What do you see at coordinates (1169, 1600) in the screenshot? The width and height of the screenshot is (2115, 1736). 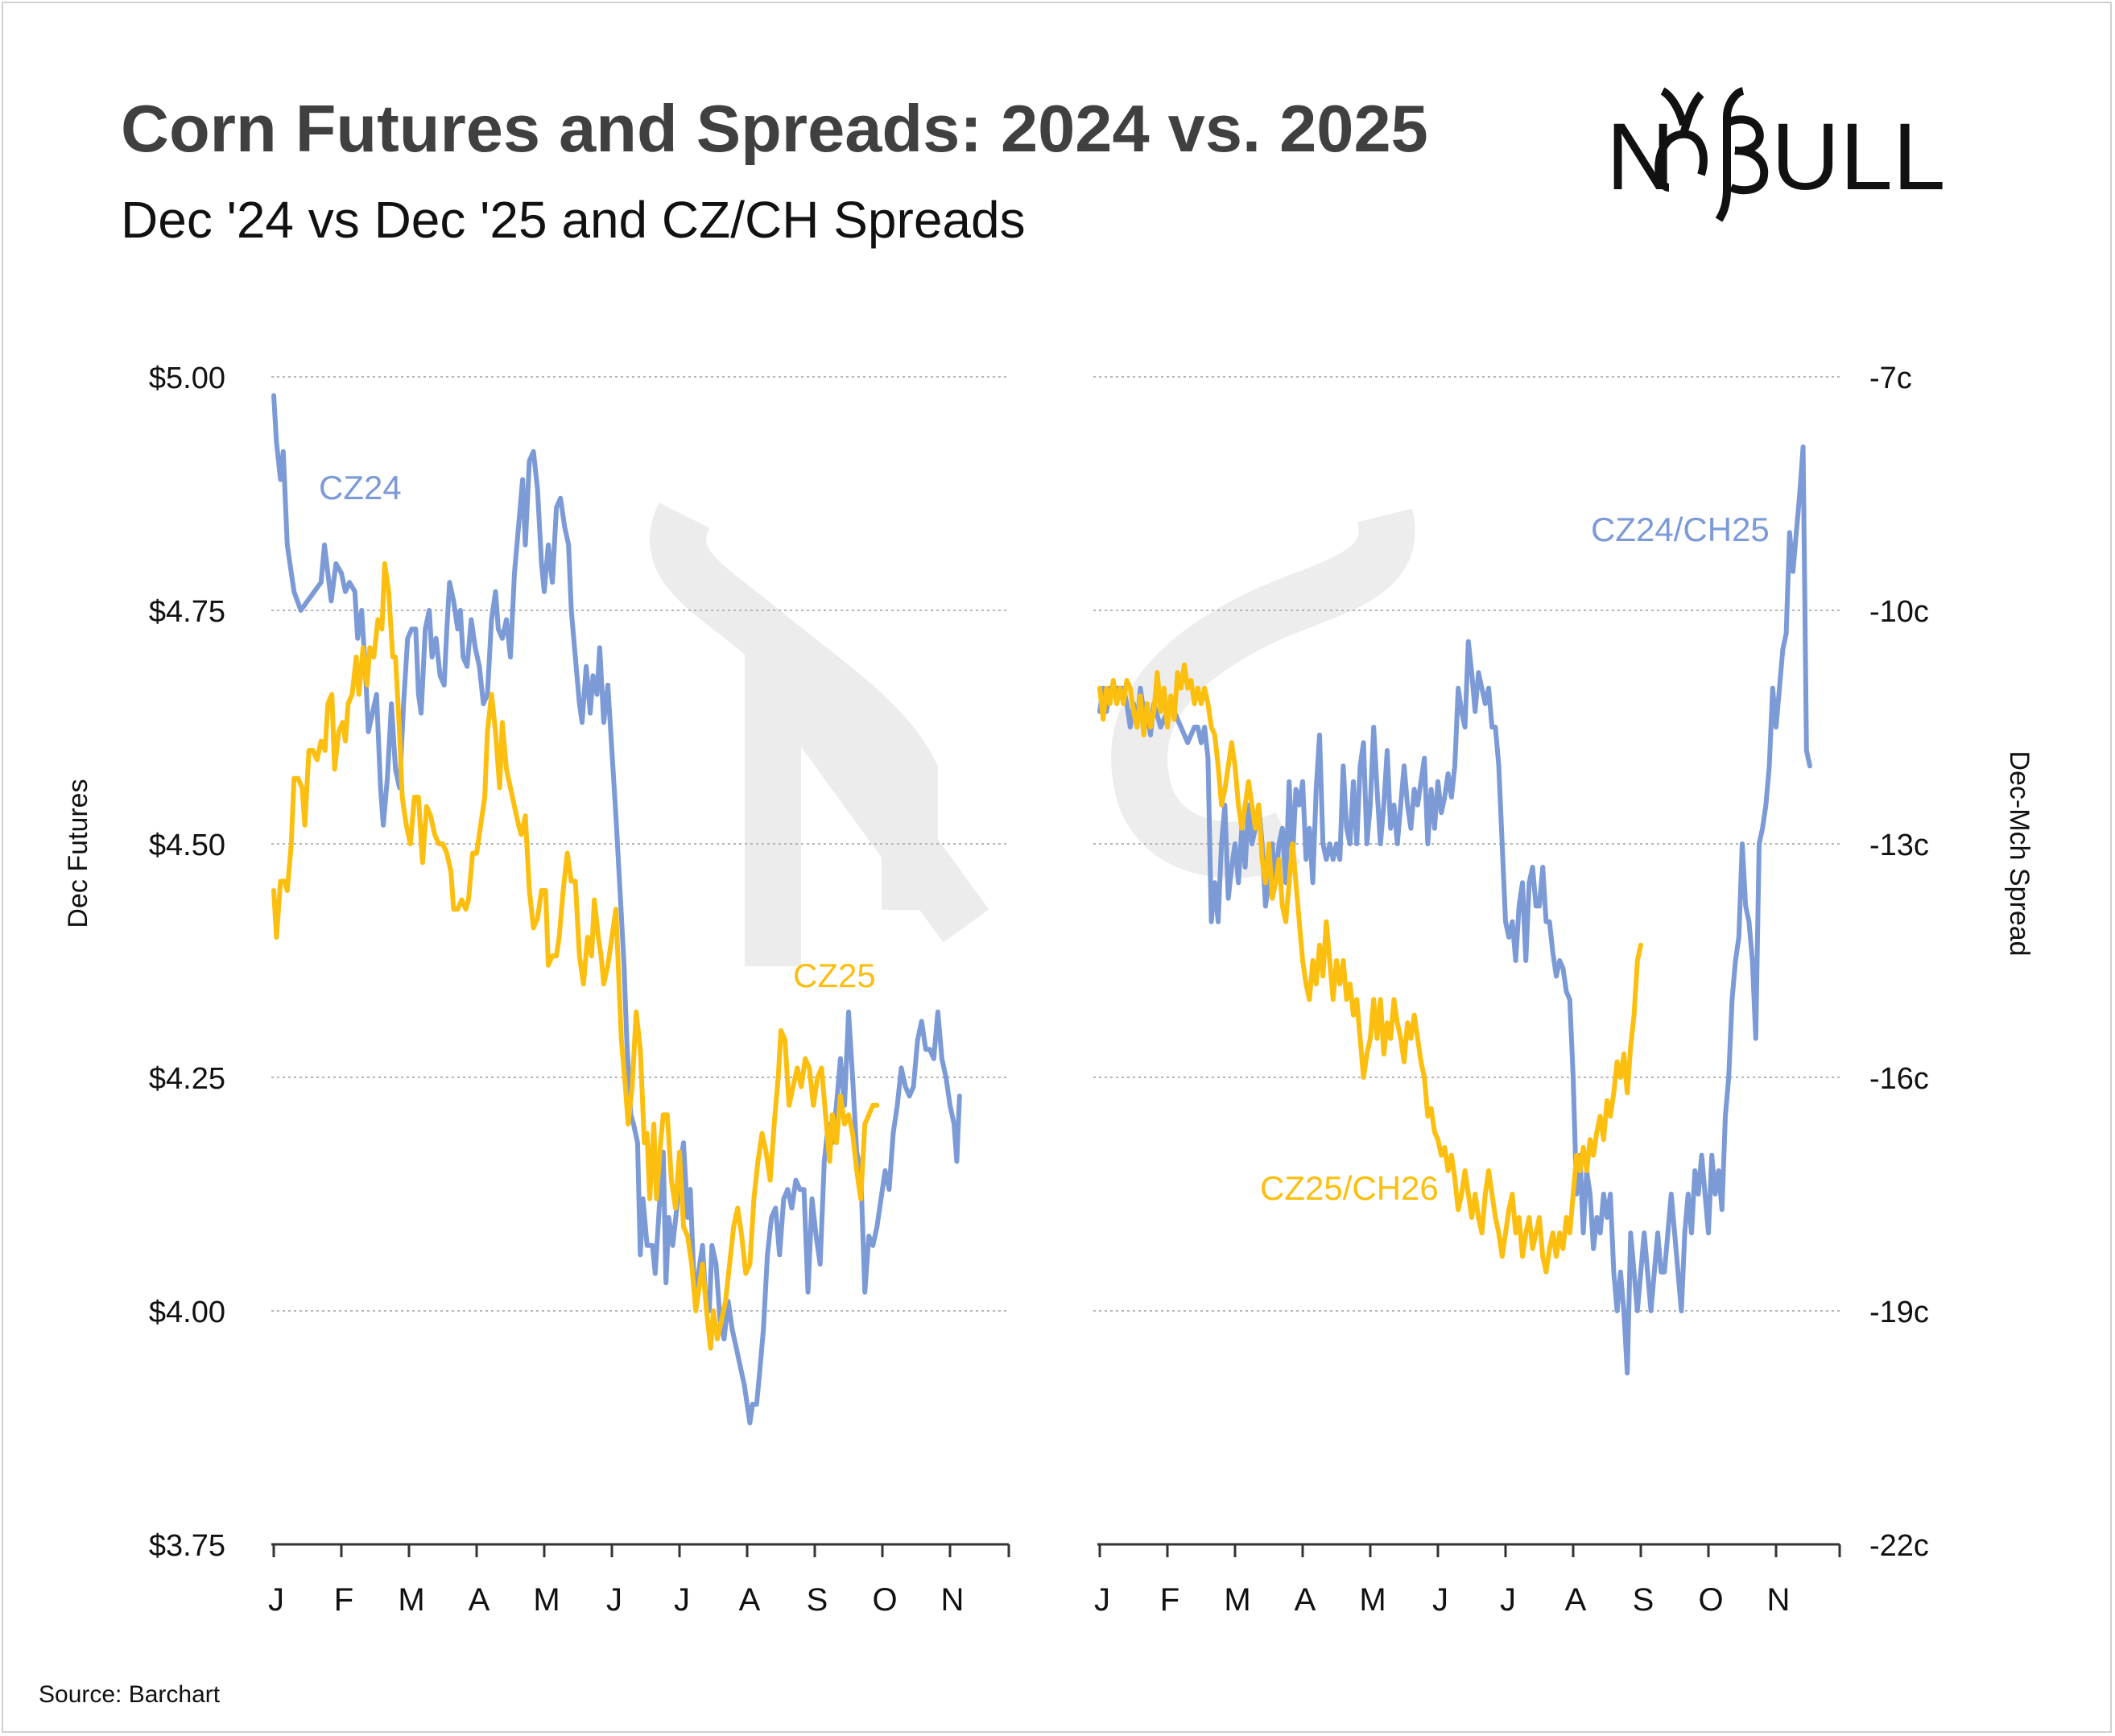 I see `right-x-tick-label: F` at bounding box center [1169, 1600].